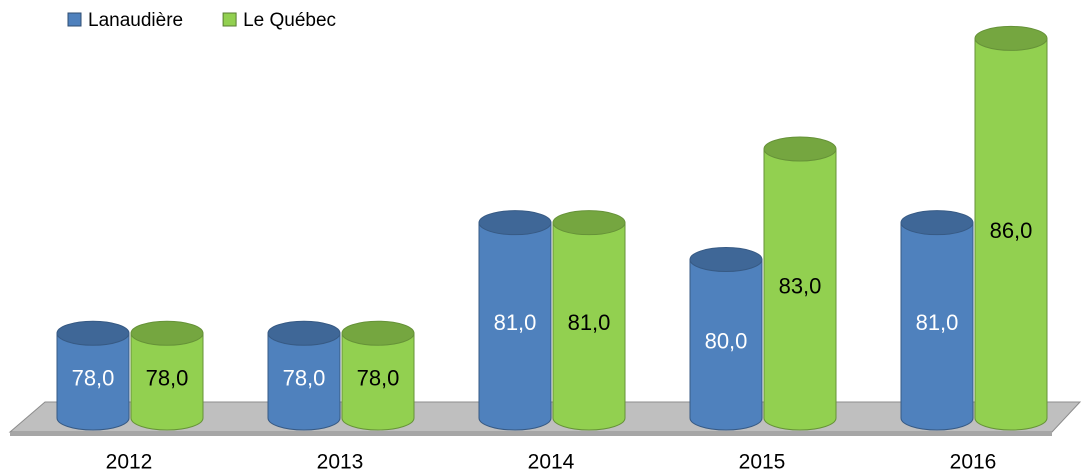  What do you see at coordinates (129, 462) in the screenshot?
I see `x-tick-label: 2012` at bounding box center [129, 462].